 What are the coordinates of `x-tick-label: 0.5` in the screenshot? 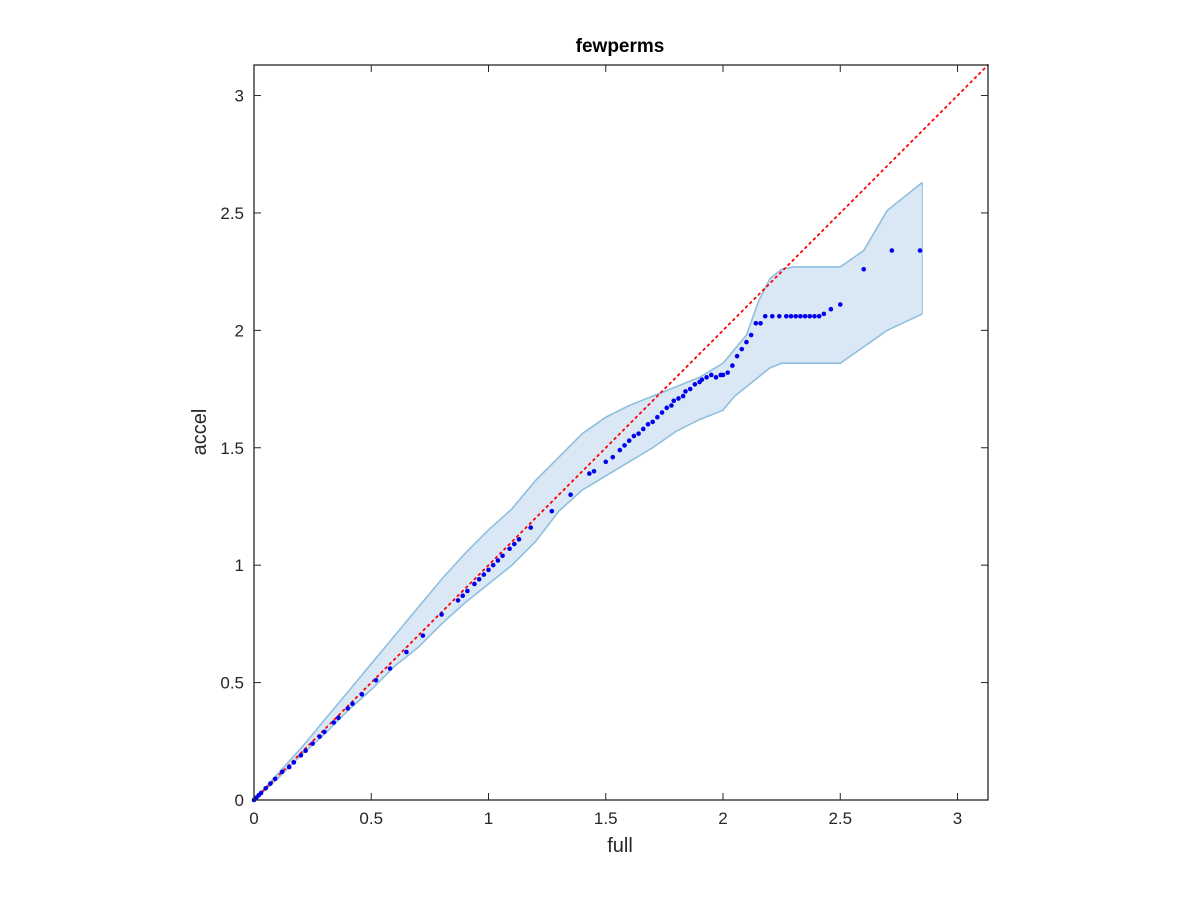 It's located at (371, 818).